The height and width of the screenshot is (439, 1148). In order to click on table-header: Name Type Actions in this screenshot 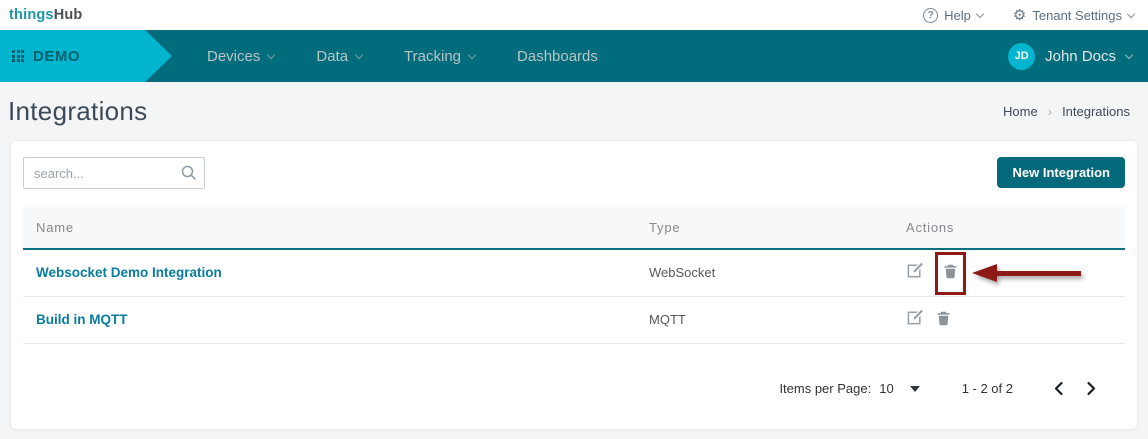, I will do `click(574, 228)`.